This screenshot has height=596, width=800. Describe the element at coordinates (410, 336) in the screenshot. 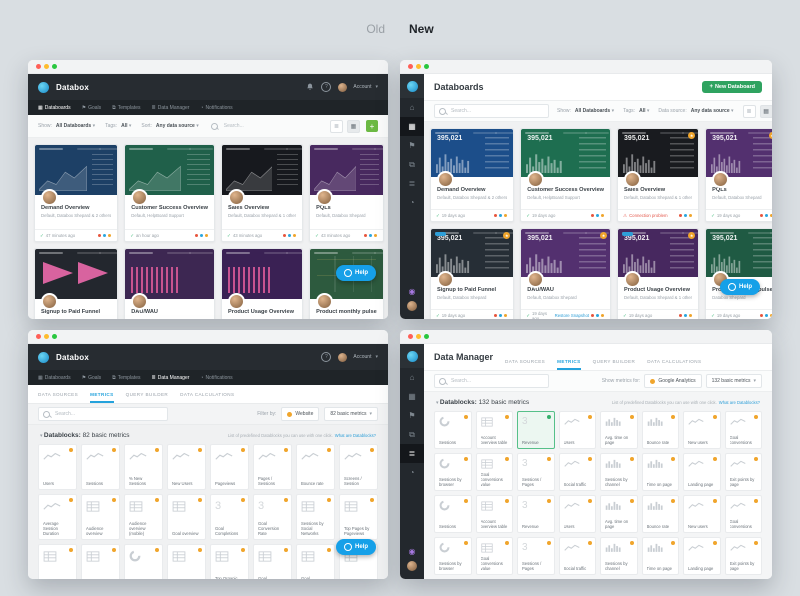

I see `close-button` at that location.